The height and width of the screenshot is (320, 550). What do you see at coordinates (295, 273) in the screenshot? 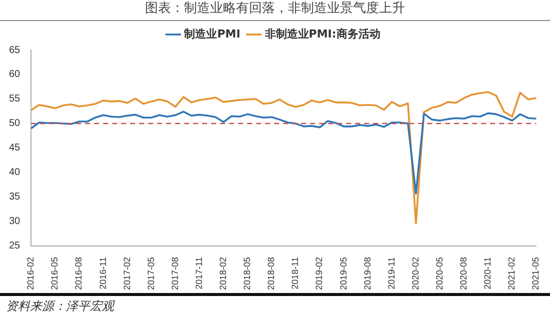
I see `x-tick-label: 2018-11` at bounding box center [295, 273].